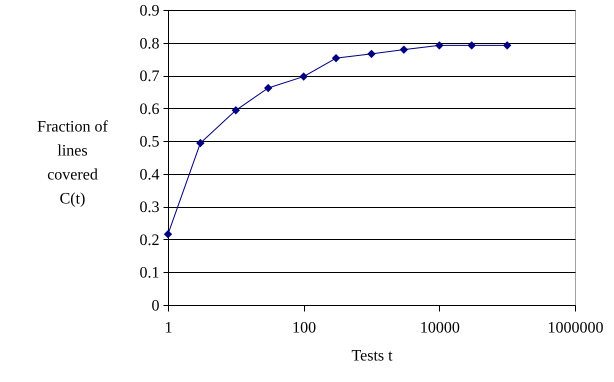 This screenshot has height=382, width=614. What do you see at coordinates (150, 109) in the screenshot?
I see `y-tick-label: 0.6` at bounding box center [150, 109].